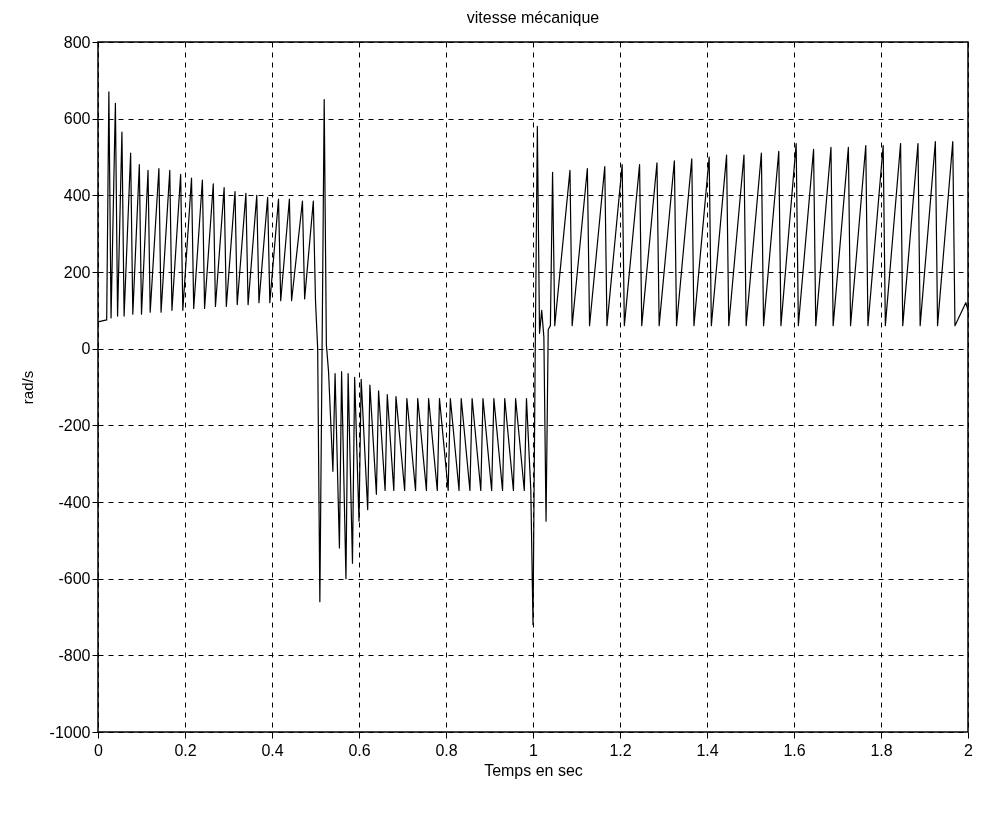  Describe the element at coordinates (359, 750) in the screenshot. I see `x-tick-label: 0.6` at that location.